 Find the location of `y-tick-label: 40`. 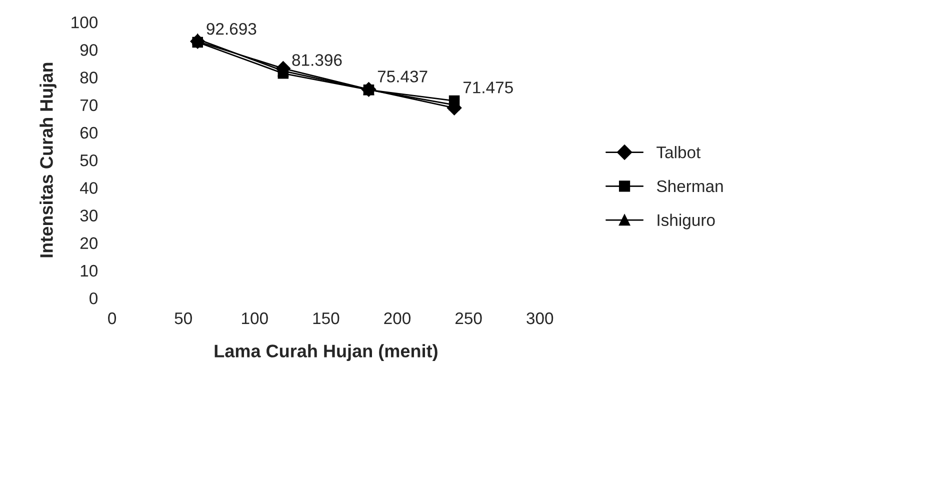

y-tick-label: 40 is located at coordinates (89, 188).